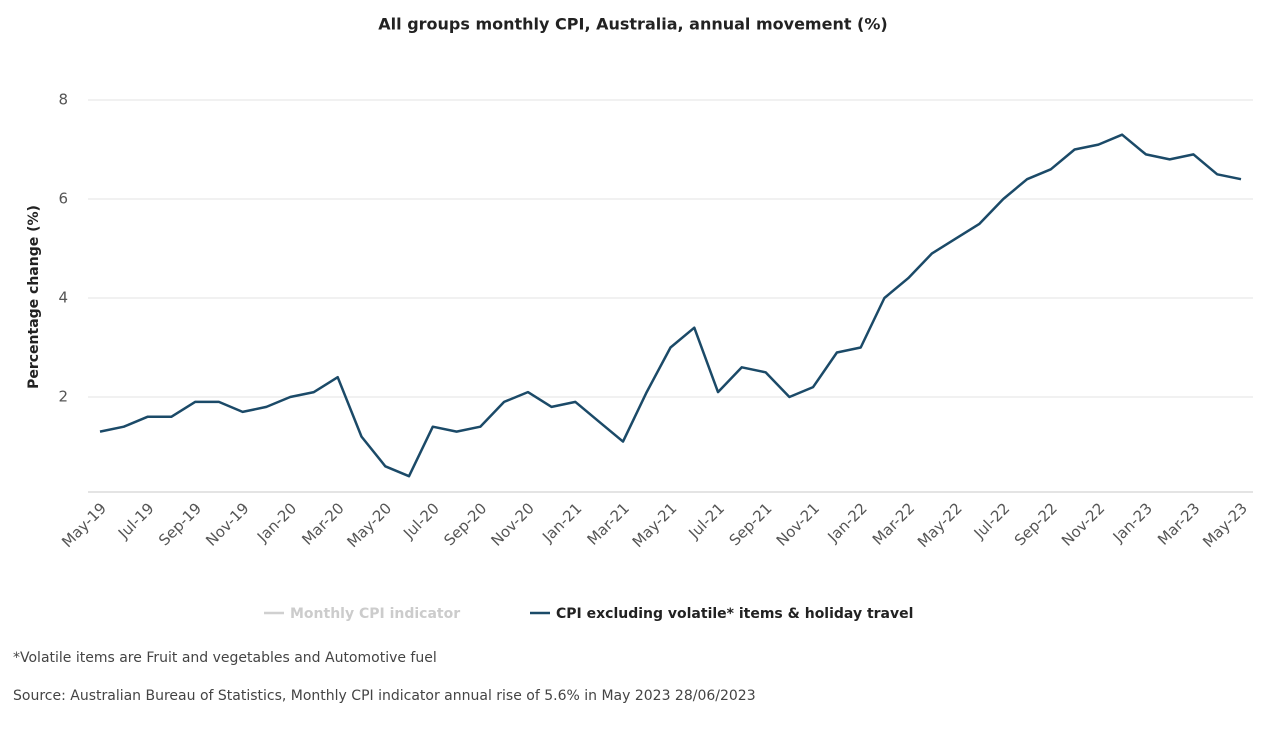 The width and height of the screenshot is (1266, 729). I want to click on x-tick-label: Jul-19, so click(136, 521).